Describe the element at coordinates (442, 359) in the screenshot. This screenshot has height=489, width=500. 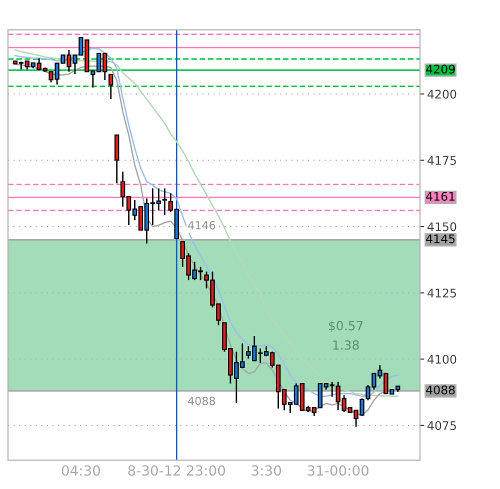
I see `y-tick-label: 4100` at that location.